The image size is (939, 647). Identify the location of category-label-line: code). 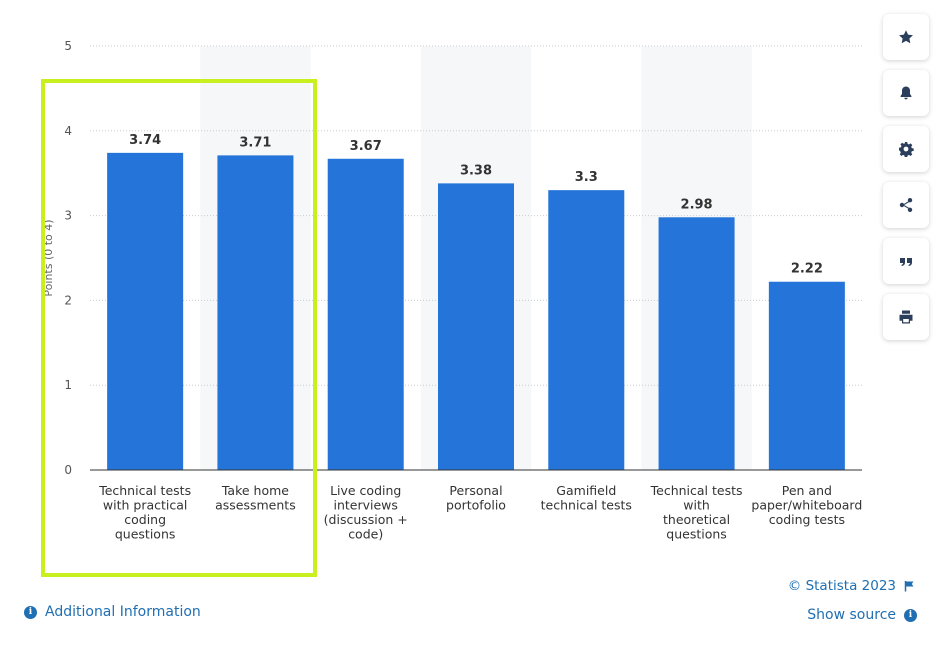
(365, 534).